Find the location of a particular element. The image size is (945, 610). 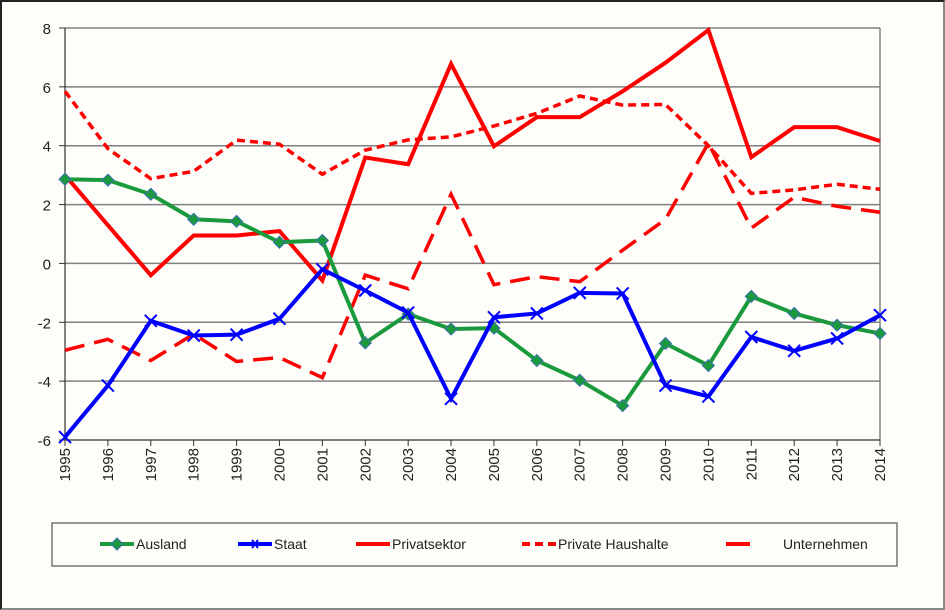

x-tick-label: 2001 is located at coordinates (322, 464).